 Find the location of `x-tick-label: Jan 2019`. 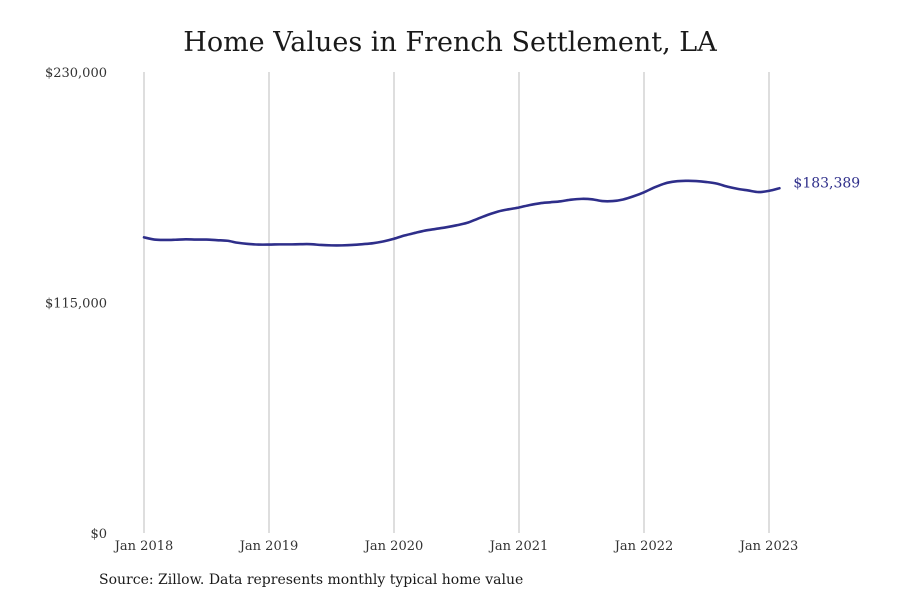

x-tick-label: Jan 2019 is located at coordinates (268, 546).